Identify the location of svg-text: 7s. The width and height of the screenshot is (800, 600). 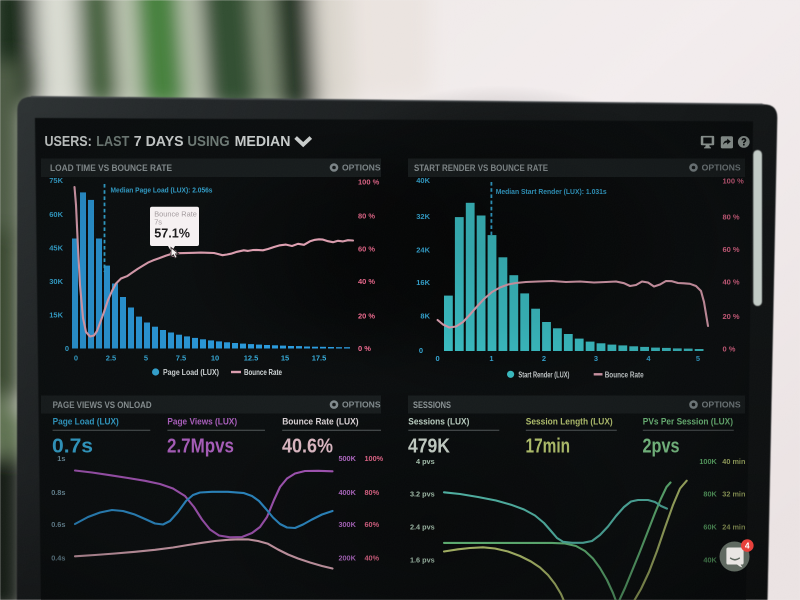
(158, 221).